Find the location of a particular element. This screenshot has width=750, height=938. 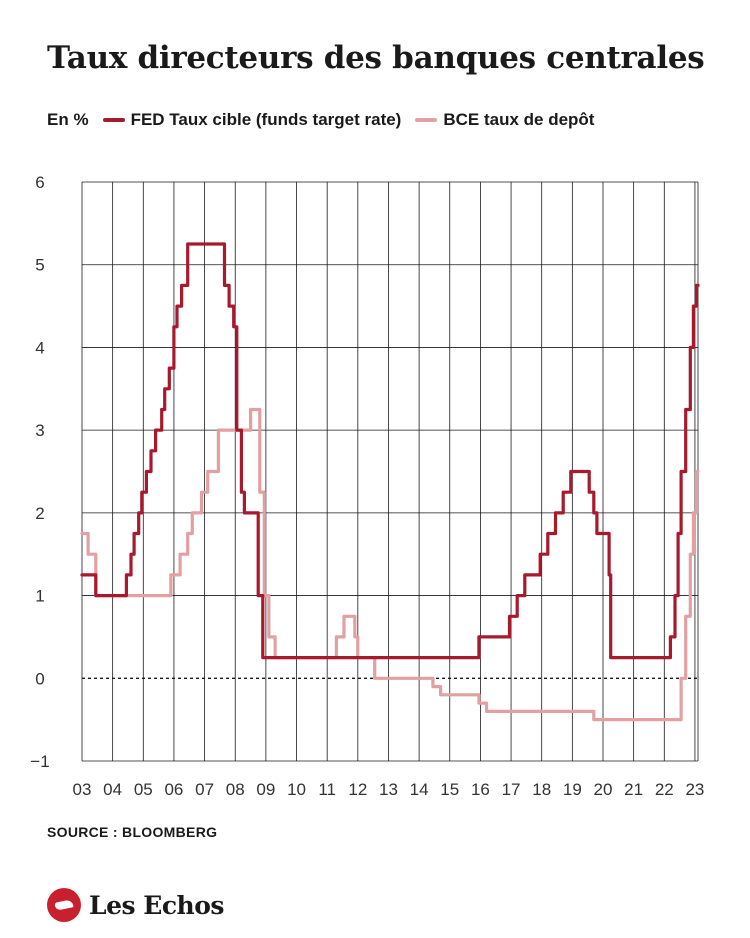

legend-label-bce: BCE taux de depôt is located at coordinates (519, 119).